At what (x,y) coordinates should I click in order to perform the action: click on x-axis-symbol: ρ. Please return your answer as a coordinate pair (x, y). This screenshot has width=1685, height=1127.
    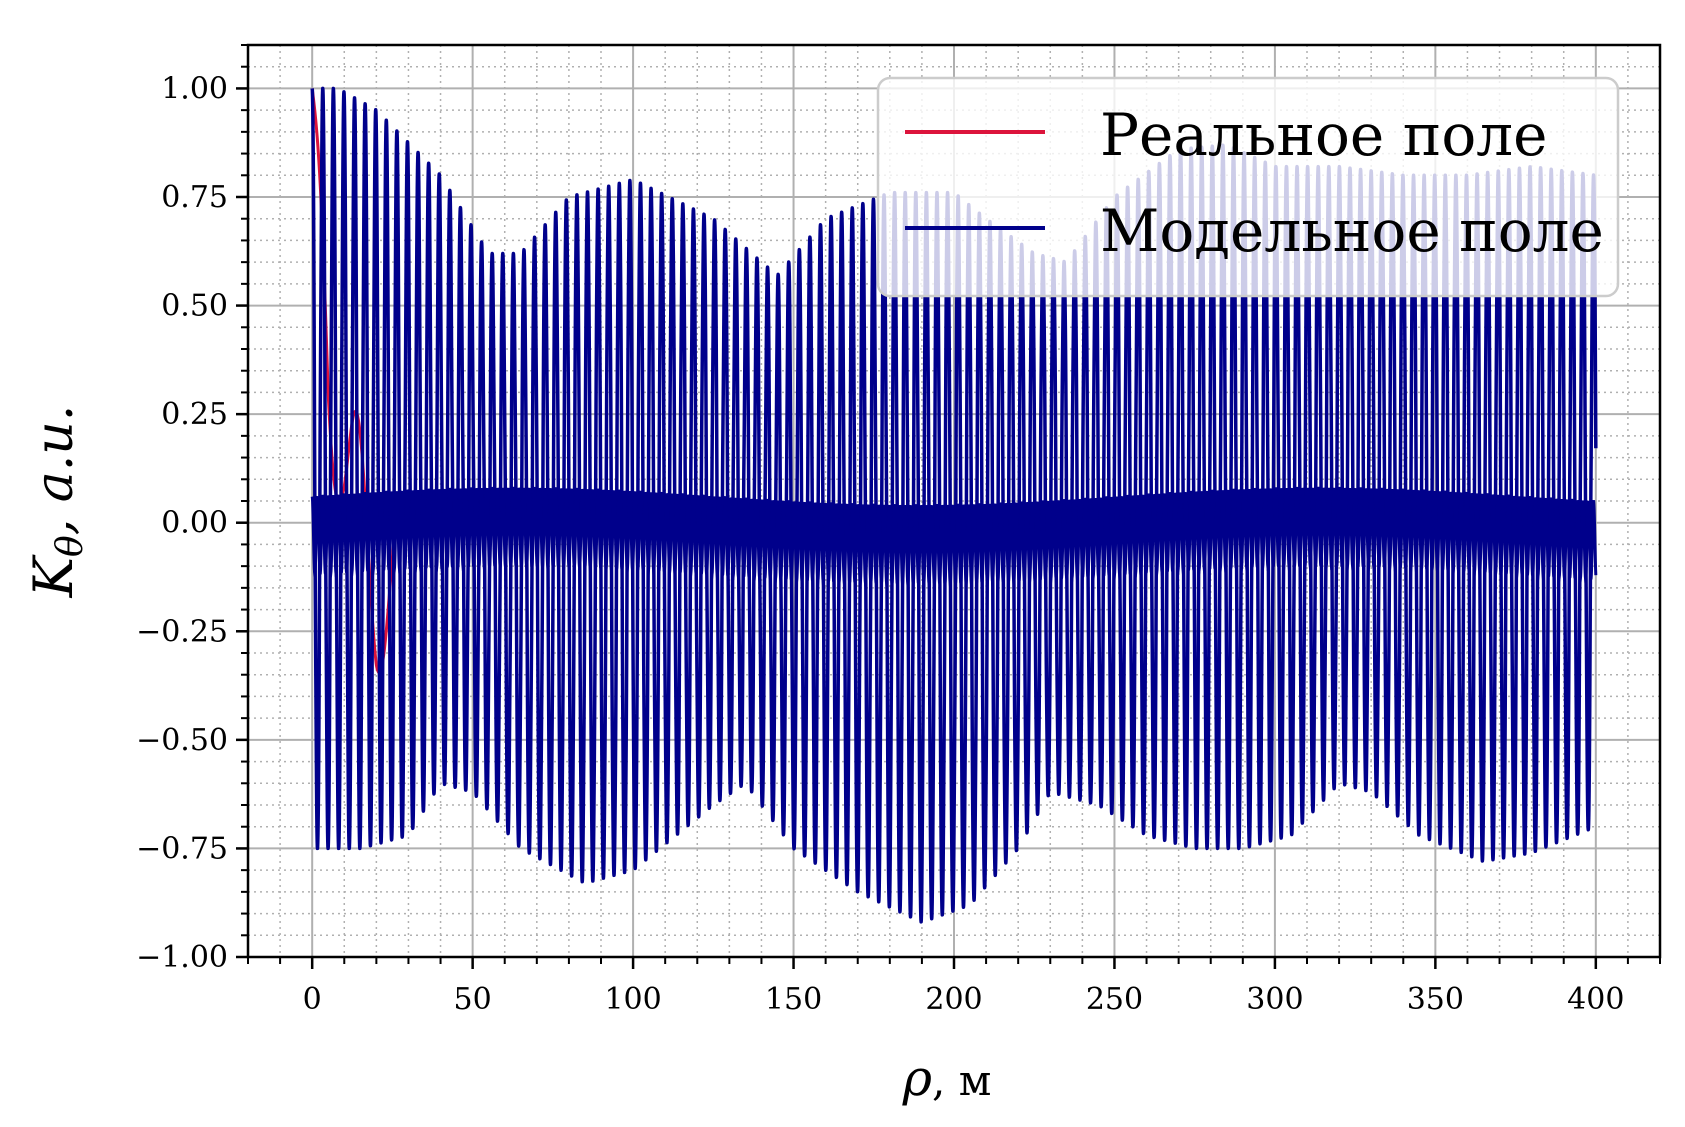
    Looking at the image, I should click on (917, 1078).